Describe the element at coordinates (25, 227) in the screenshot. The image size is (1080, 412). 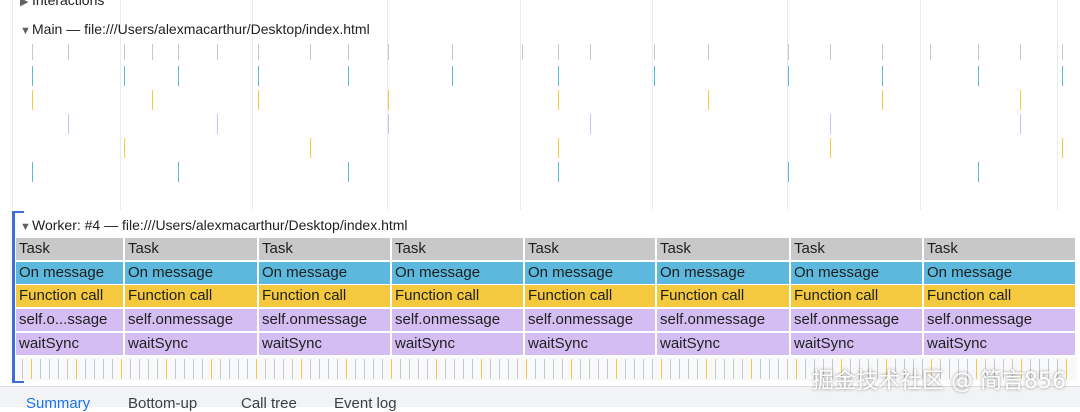
I see `collapse-arrow-icon: ▼` at that location.